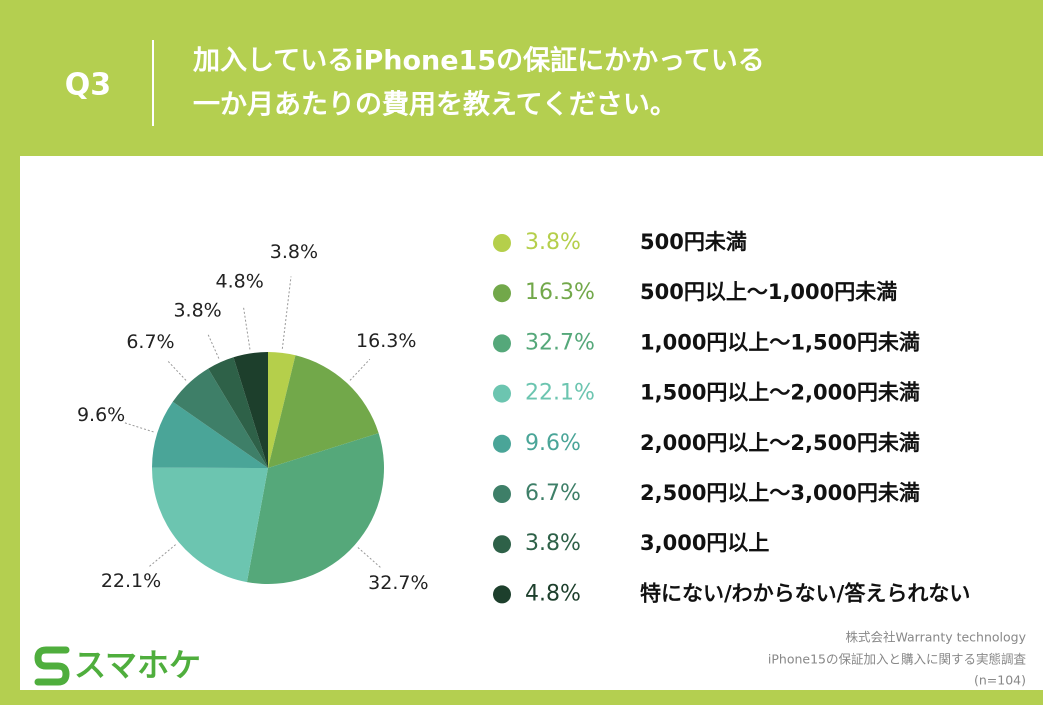  I want to click on legend-label: 2,000円以上〜2,500円未満, so click(780, 443).